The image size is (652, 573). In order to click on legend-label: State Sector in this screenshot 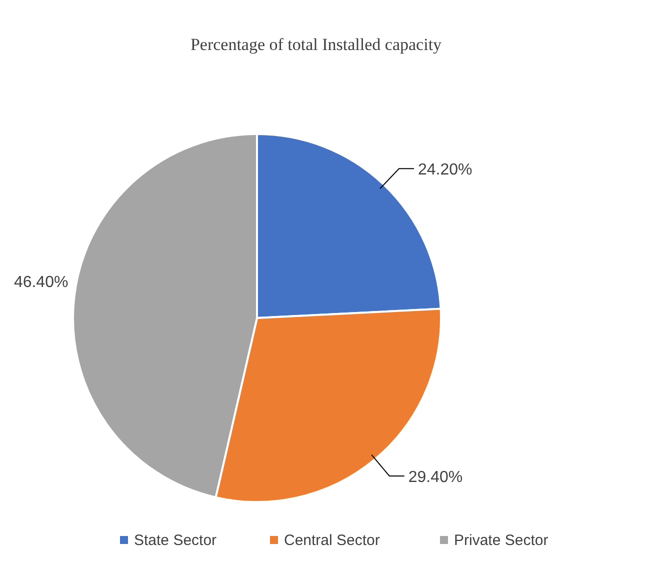, I will do `click(175, 540)`.